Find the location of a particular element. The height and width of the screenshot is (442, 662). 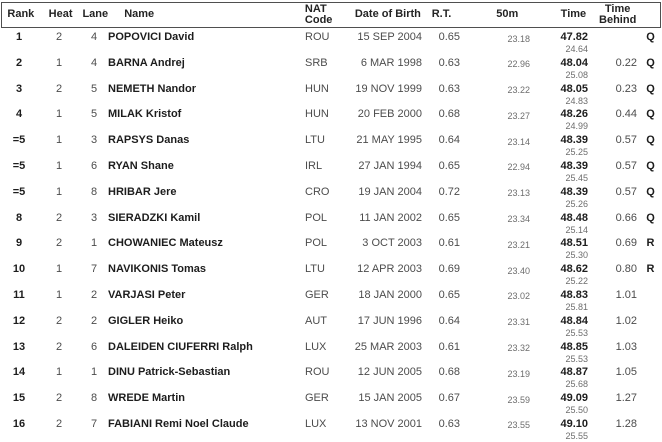

date-of-birth-cell: 18 JAN 2000 is located at coordinates (390, 294).